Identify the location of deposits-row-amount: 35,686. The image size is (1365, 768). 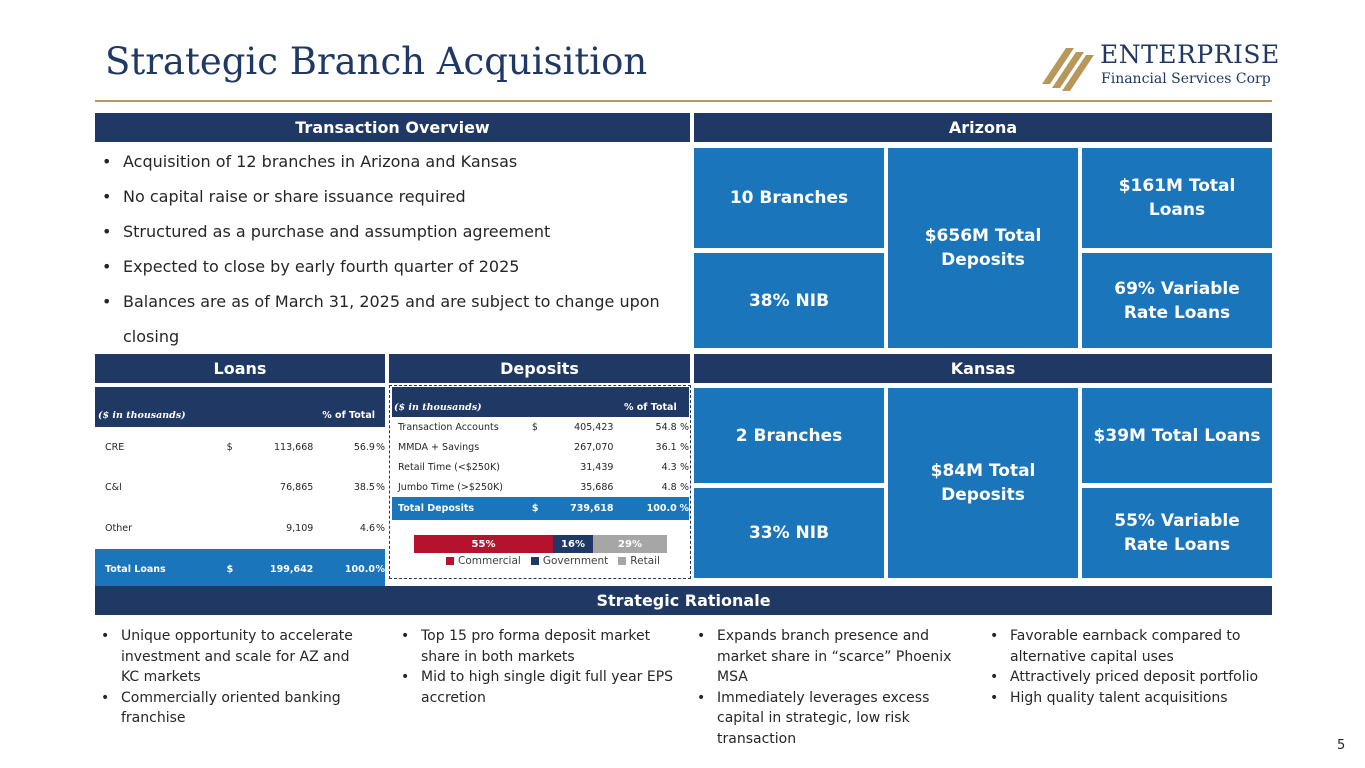
(597, 487).